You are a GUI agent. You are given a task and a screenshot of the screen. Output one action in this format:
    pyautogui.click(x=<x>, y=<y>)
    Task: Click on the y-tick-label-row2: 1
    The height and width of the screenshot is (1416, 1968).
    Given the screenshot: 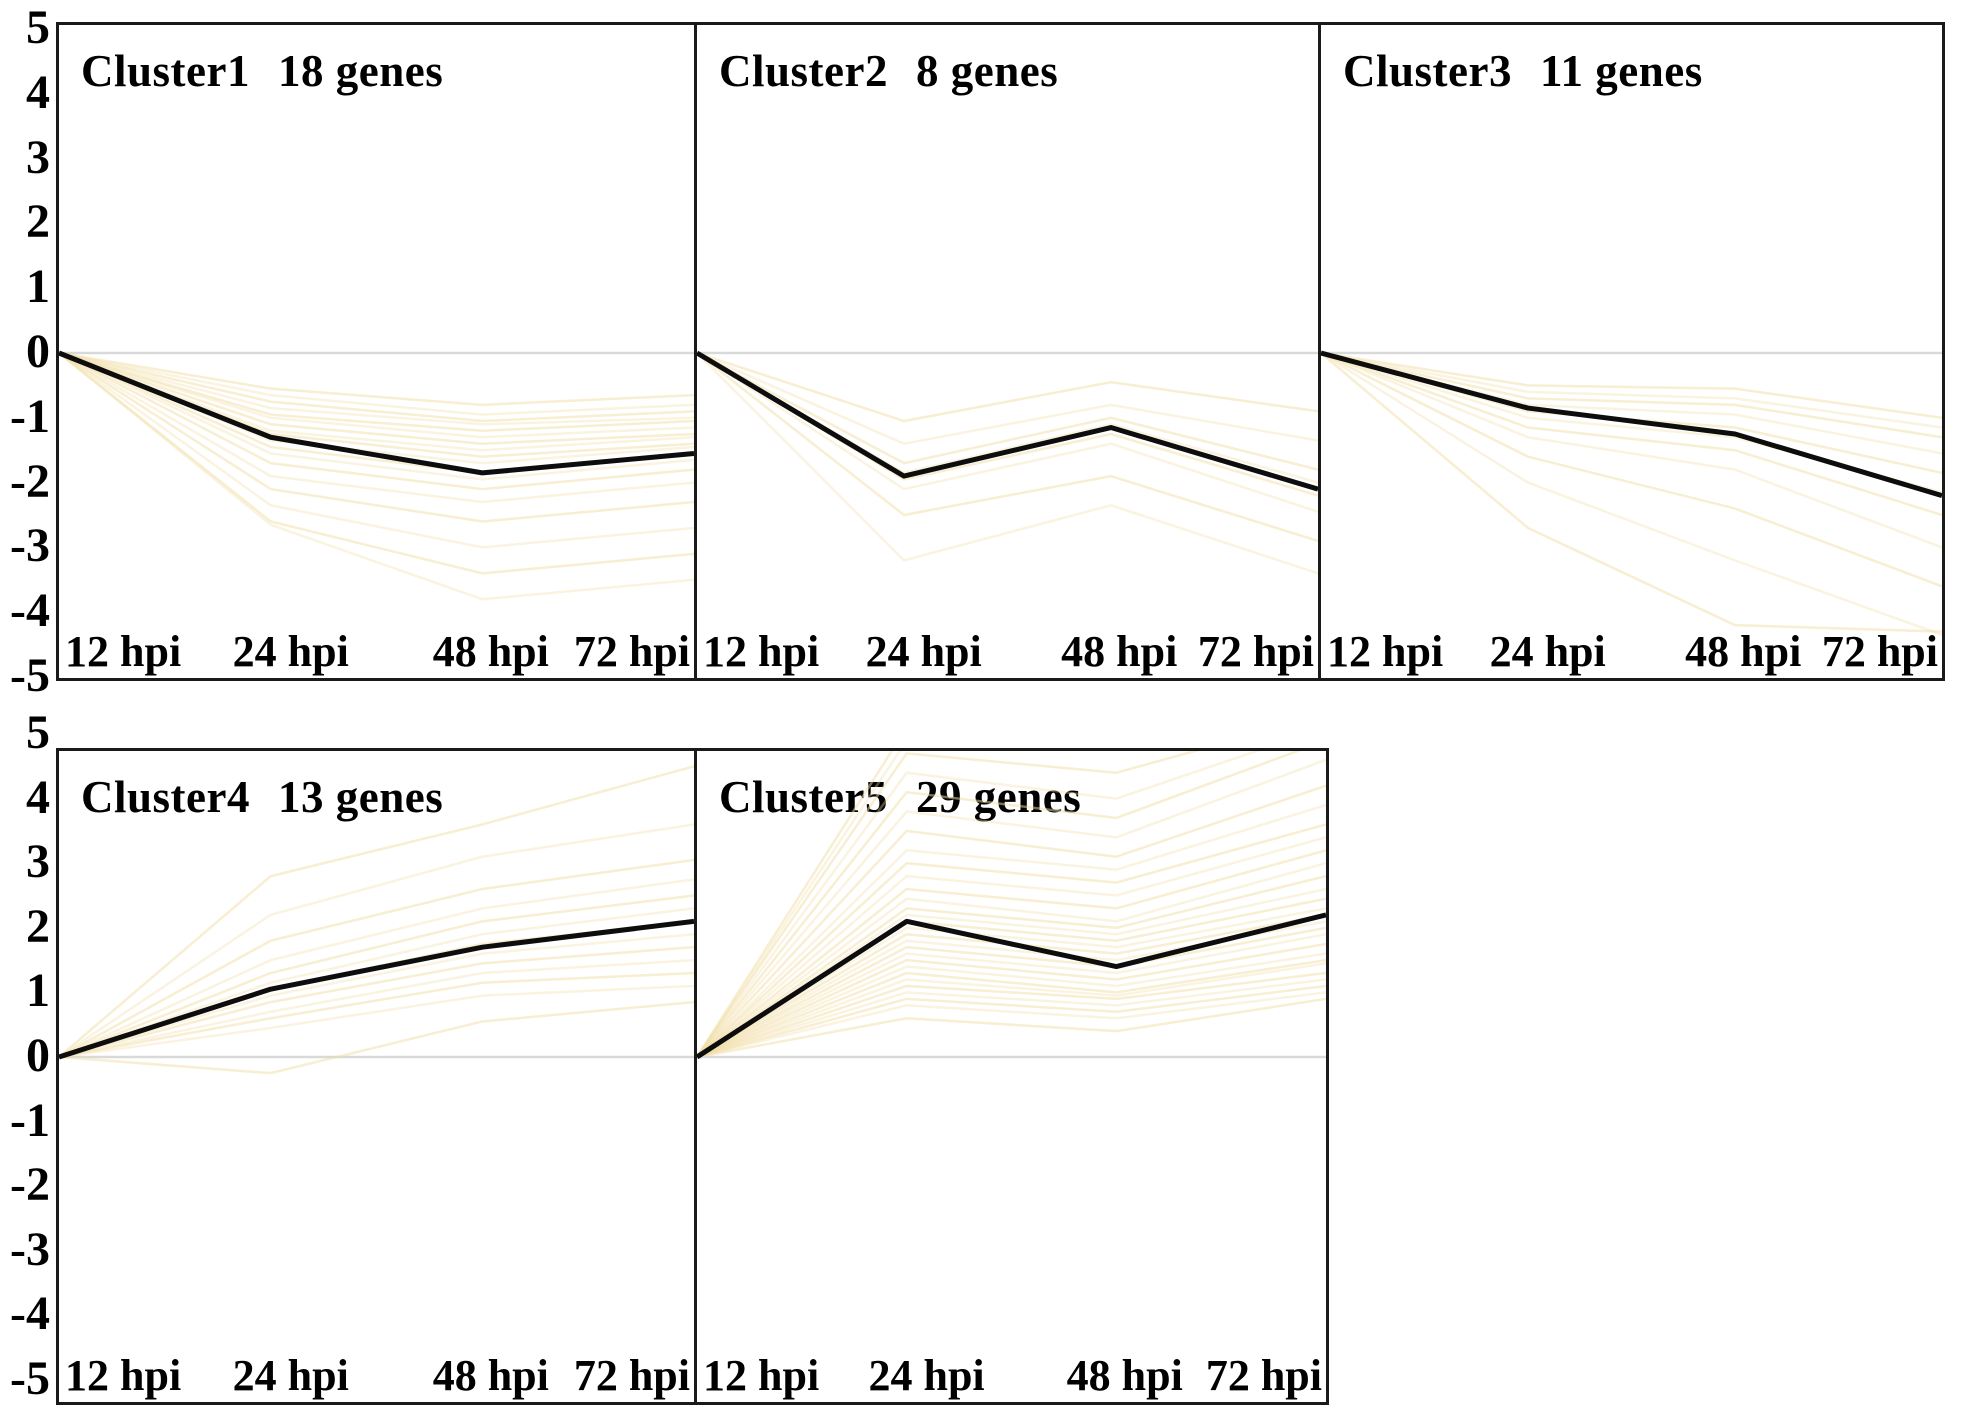 What is the action you would take?
    pyautogui.click(x=38, y=991)
    